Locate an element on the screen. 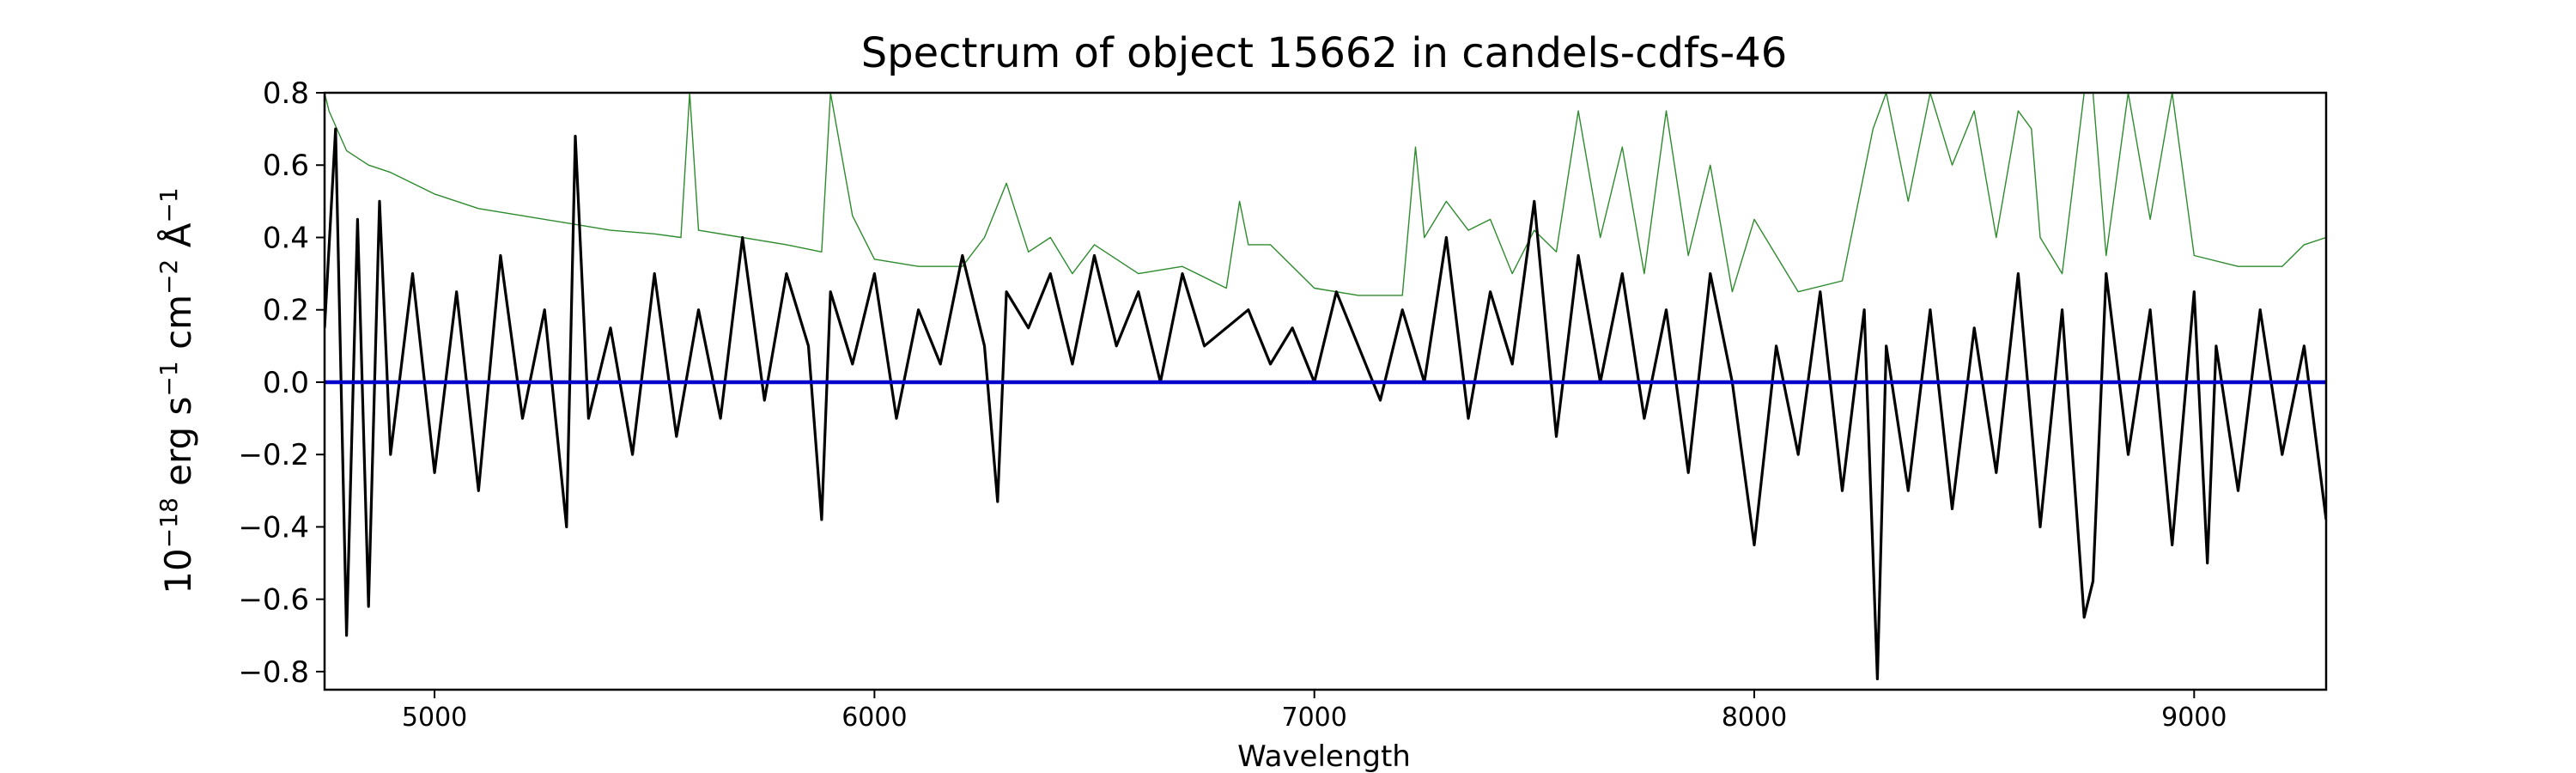  y-tick-label: −0.6 is located at coordinates (273, 600).